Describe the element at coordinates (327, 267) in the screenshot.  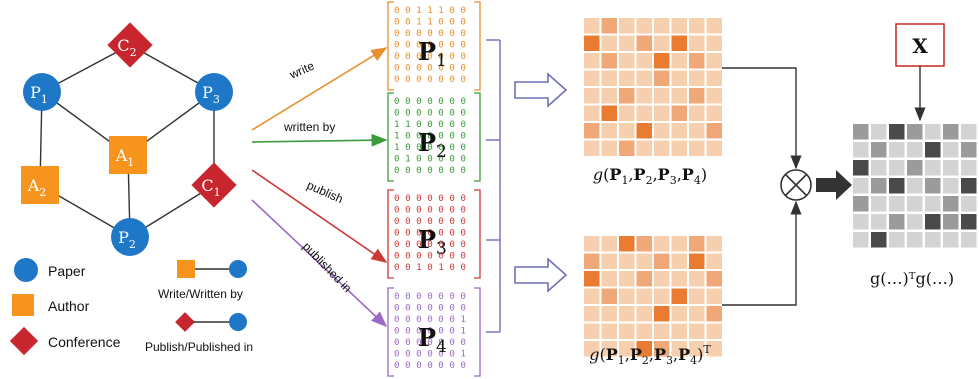
I see `published-in-label: published in` at that location.